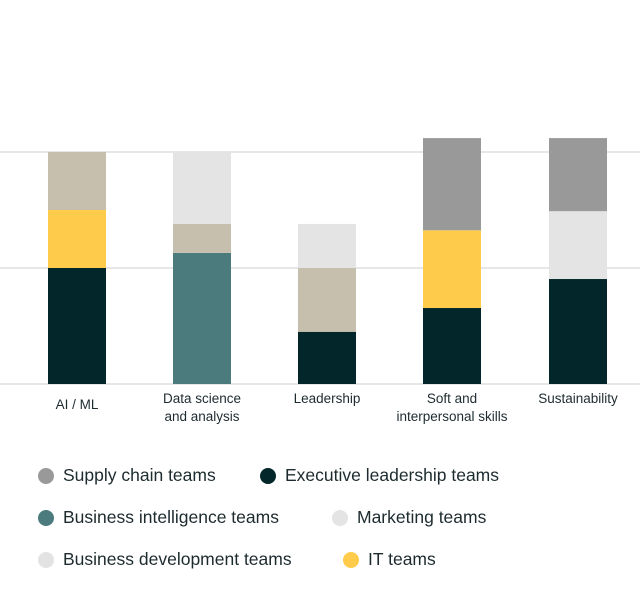 The image size is (640, 595). I want to click on legend-item: Business intelligence teams, so click(158, 517).